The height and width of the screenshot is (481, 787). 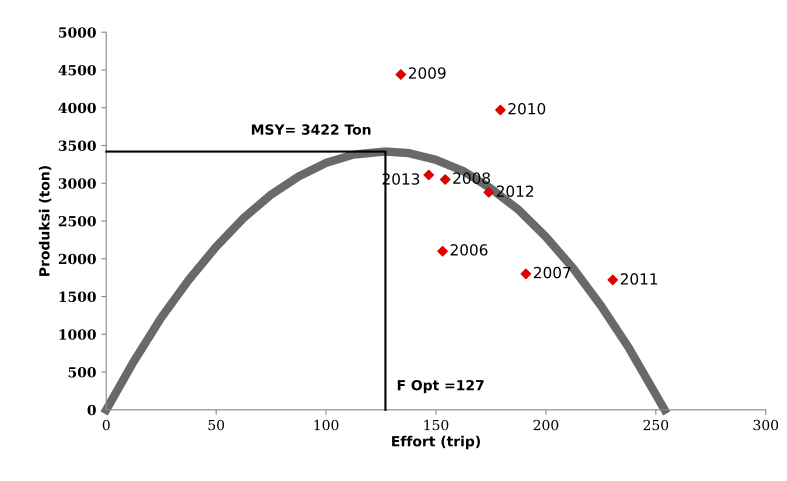 What do you see at coordinates (77, 221) in the screenshot?
I see `y-tick-label: 2500` at bounding box center [77, 221].